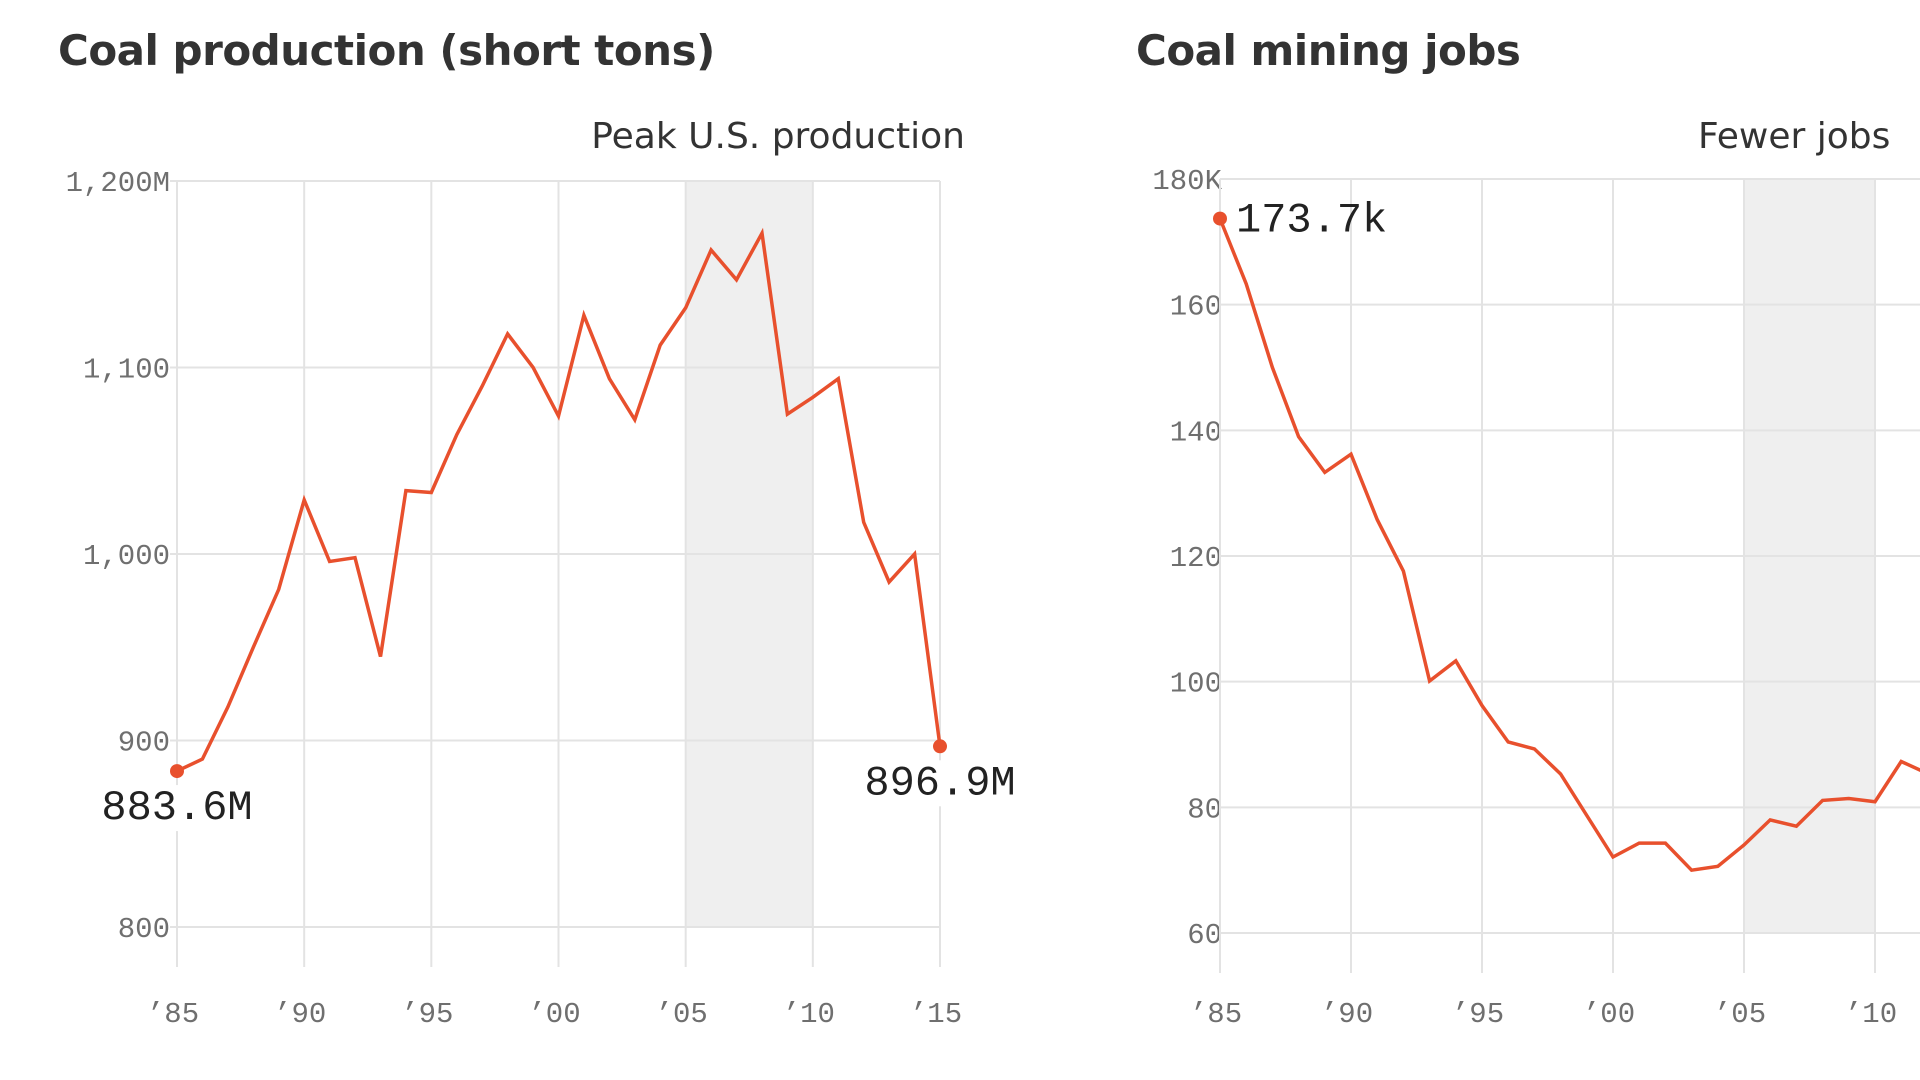 The image size is (1920, 1080). What do you see at coordinates (1311, 221) in the screenshot?
I see `end-value-label: 173.7k` at bounding box center [1311, 221].